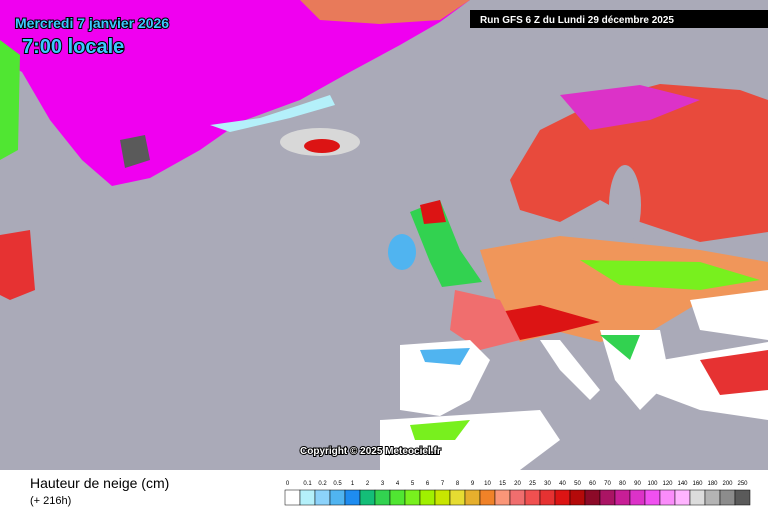 The height and width of the screenshot is (512, 768). What do you see at coordinates (135, 151) in the screenshot?
I see `greenland-peak` at bounding box center [135, 151].